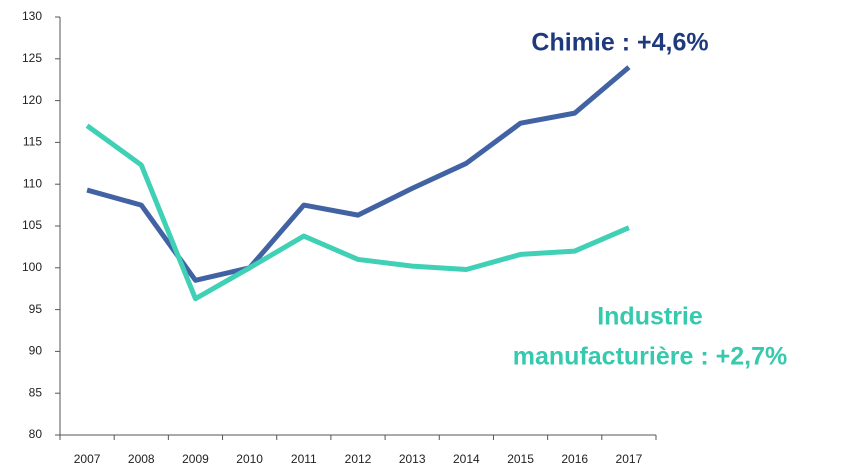 The width and height of the screenshot is (860, 469). What do you see at coordinates (412, 459) in the screenshot?
I see `x-tick-label: 2013` at bounding box center [412, 459].